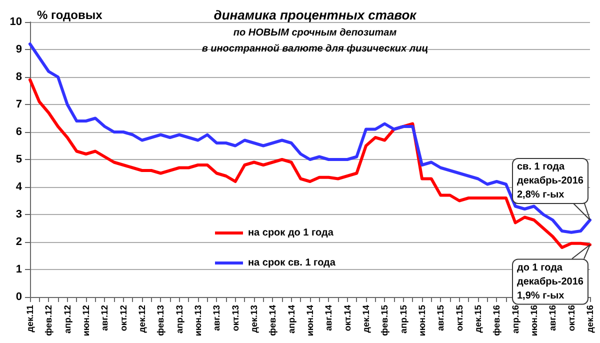  What do you see at coordinates (515, 319) in the screenshot?
I see `x-tick-label: апр.16` at bounding box center [515, 319].